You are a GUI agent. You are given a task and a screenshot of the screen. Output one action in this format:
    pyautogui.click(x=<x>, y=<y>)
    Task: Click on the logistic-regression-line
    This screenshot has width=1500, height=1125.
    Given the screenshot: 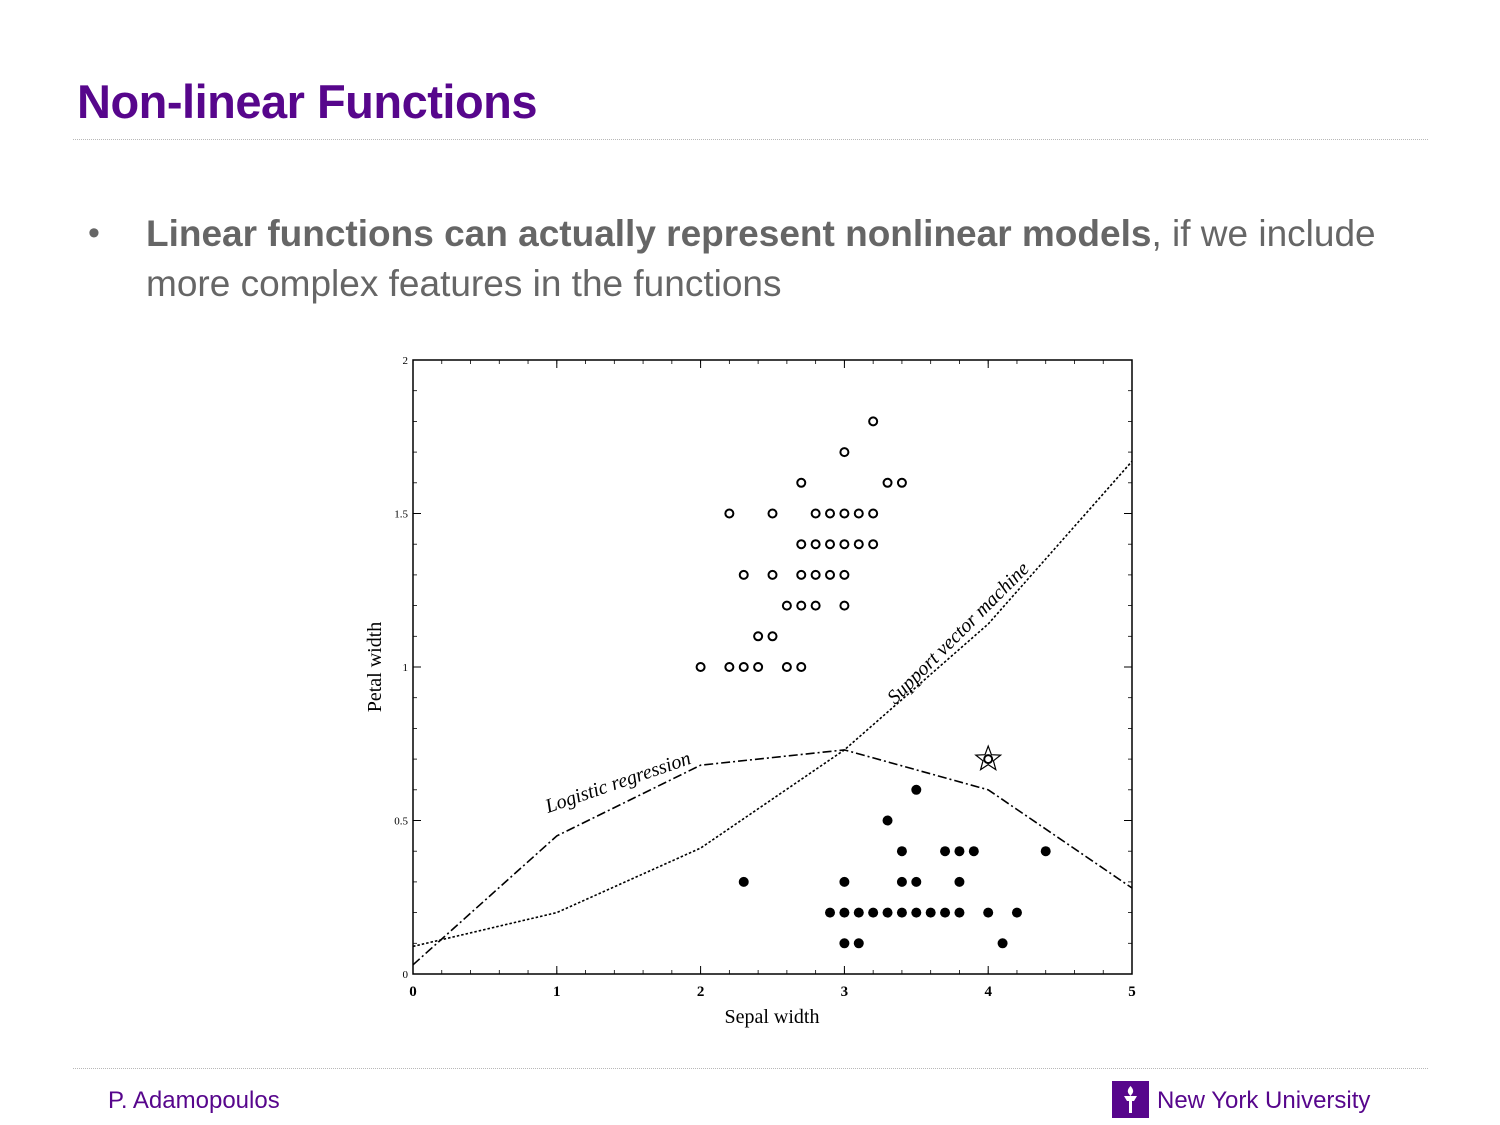 What is the action you would take?
    pyautogui.click(x=772, y=857)
    